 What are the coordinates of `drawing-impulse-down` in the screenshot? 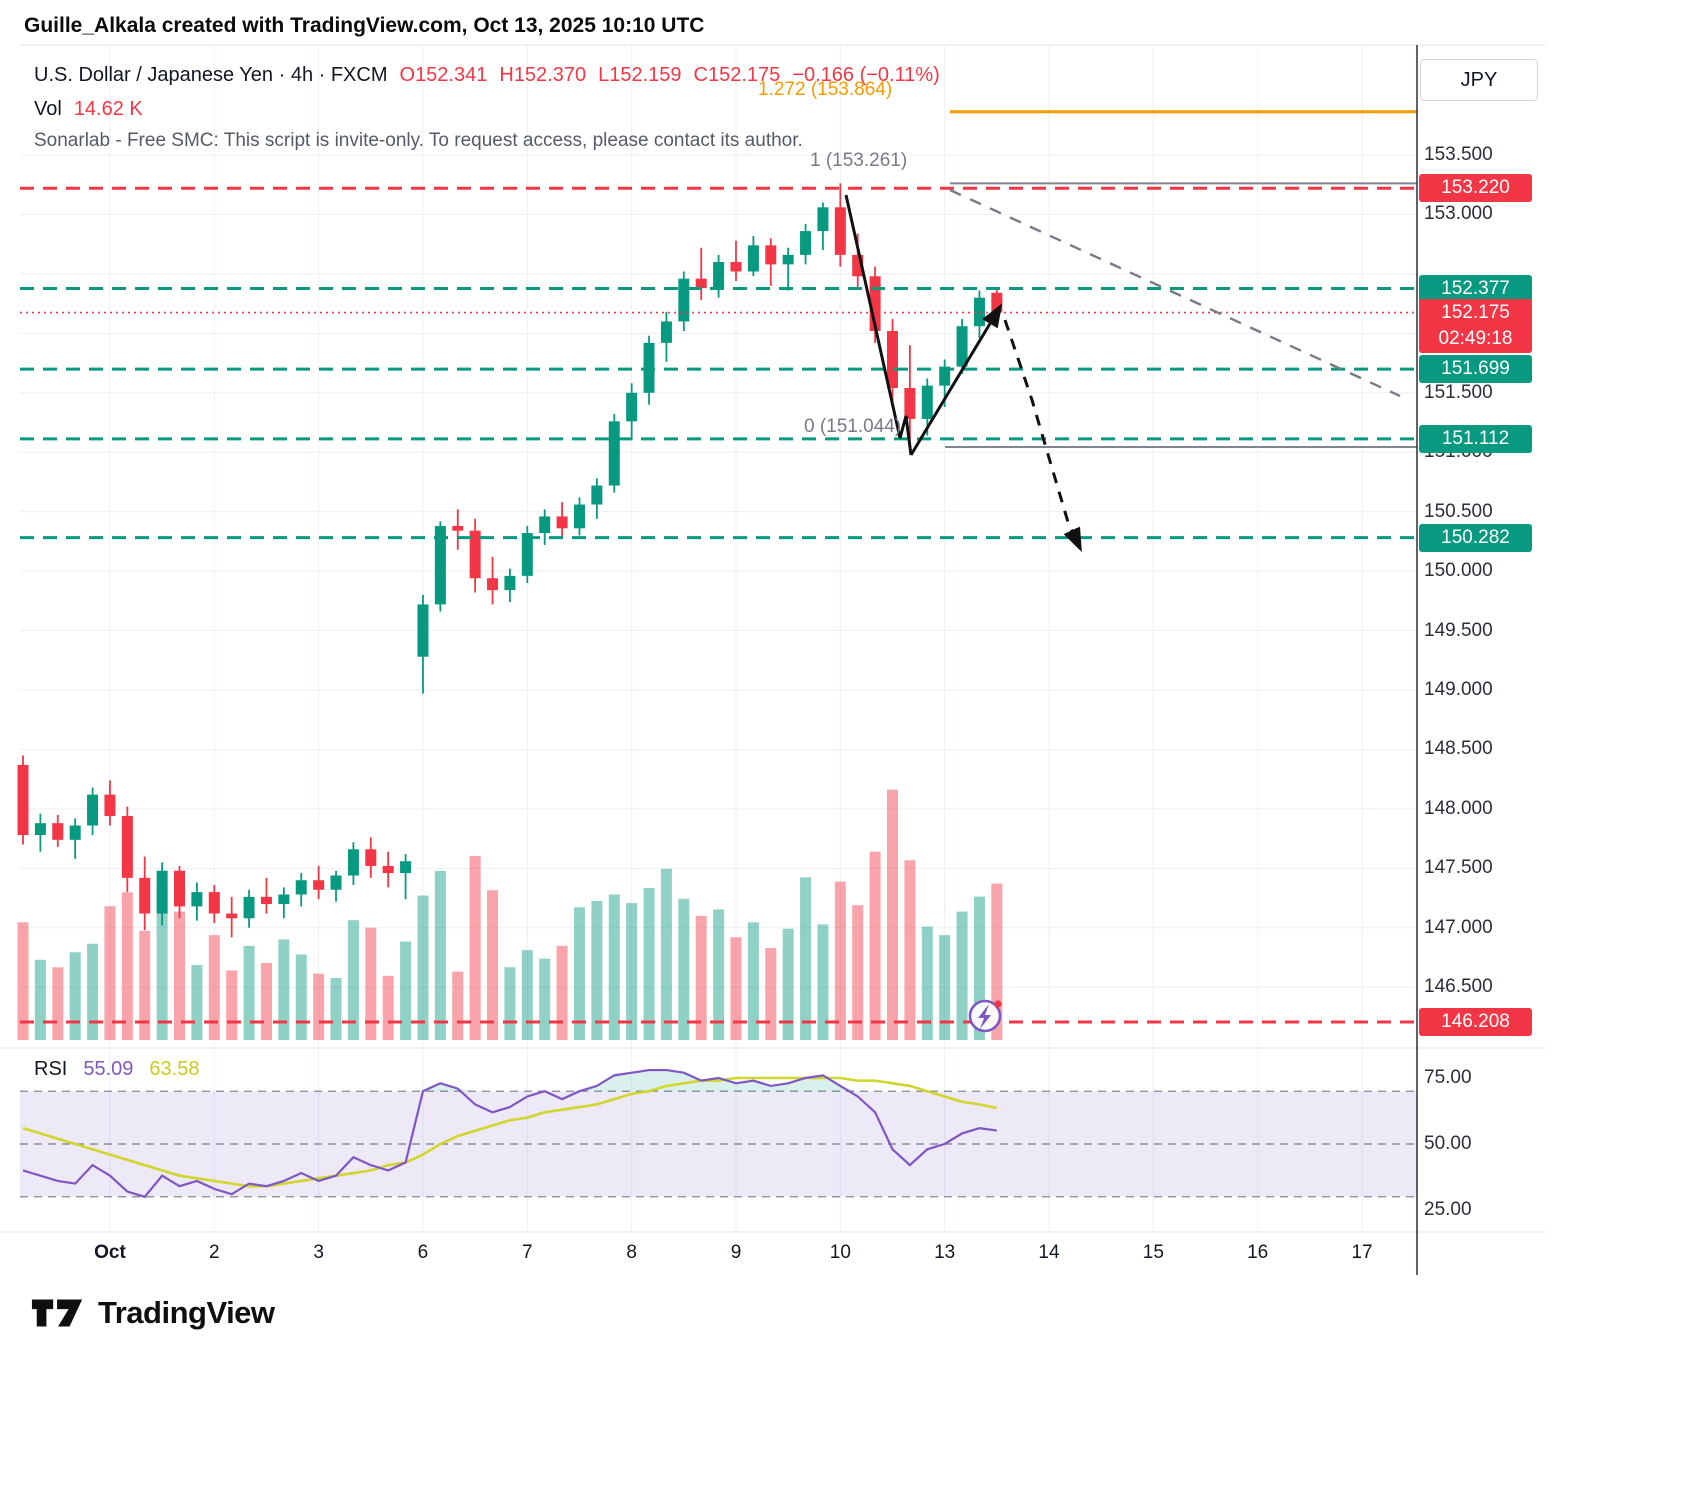 It's located at (878, 325).